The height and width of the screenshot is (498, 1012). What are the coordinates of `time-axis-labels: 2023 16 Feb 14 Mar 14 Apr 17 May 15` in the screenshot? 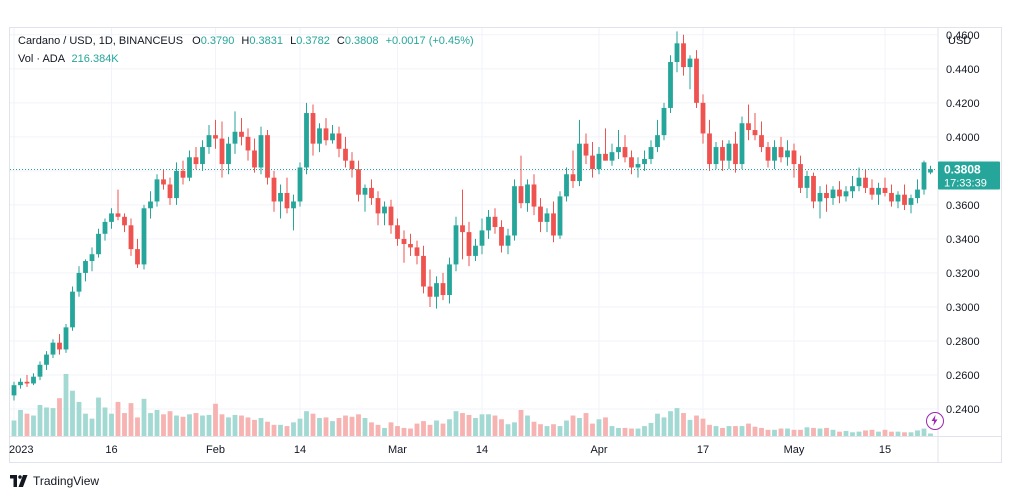 It's located at (450, 450).